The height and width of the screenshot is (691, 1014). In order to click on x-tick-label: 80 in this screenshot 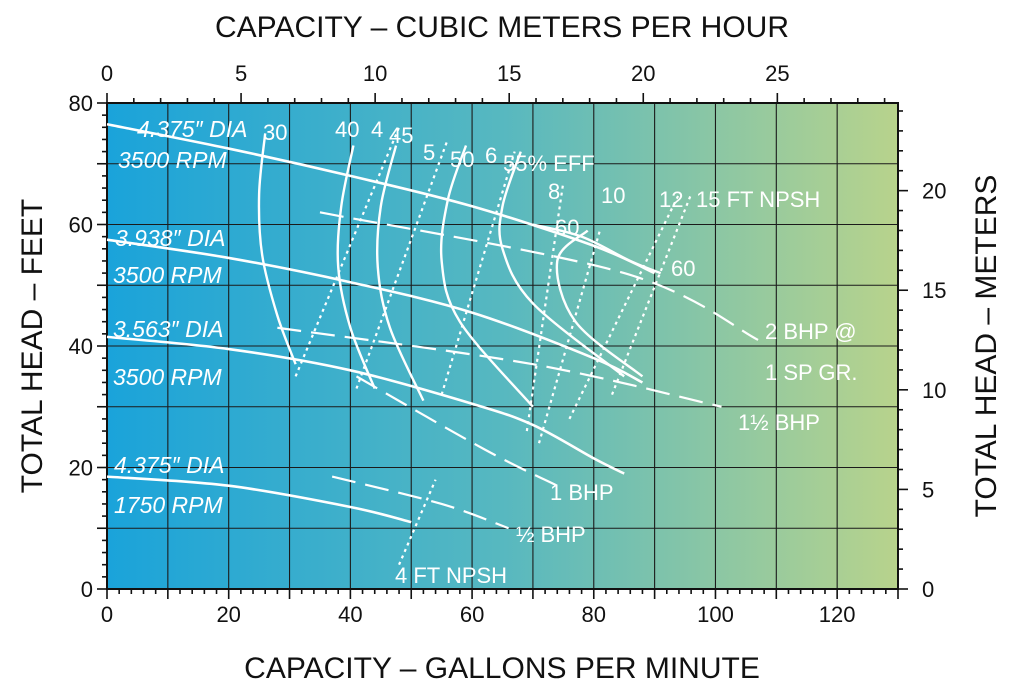, I will do `click(594, 614)`.